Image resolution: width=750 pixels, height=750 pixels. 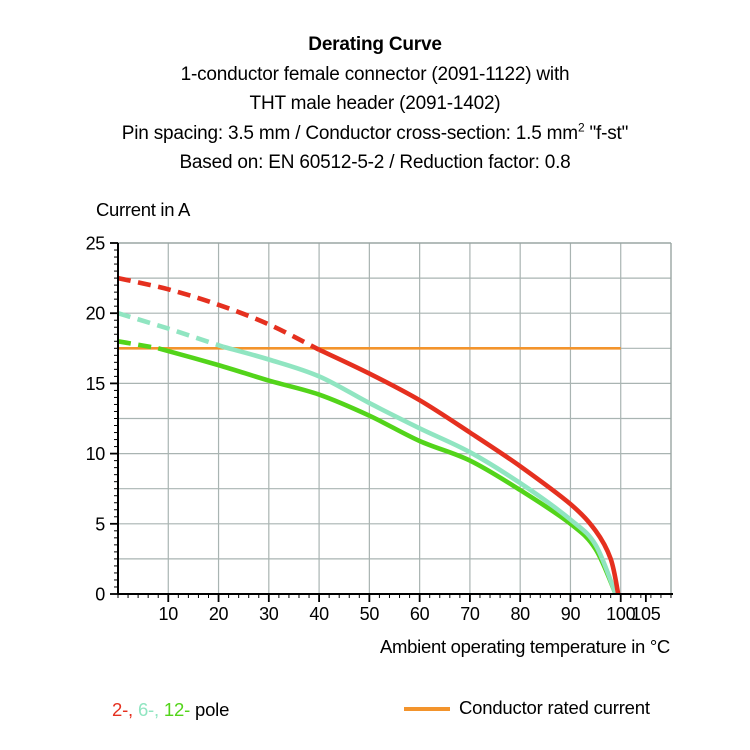 I want to click on x-tick-label-50: 50, so click(x=370, y=614).